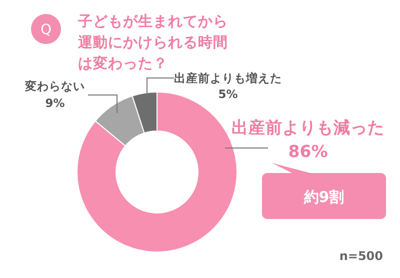 Image resolution: width=400 pixels, height=278 pixels. I want to click on q-badge: Q, so click(46, 29).